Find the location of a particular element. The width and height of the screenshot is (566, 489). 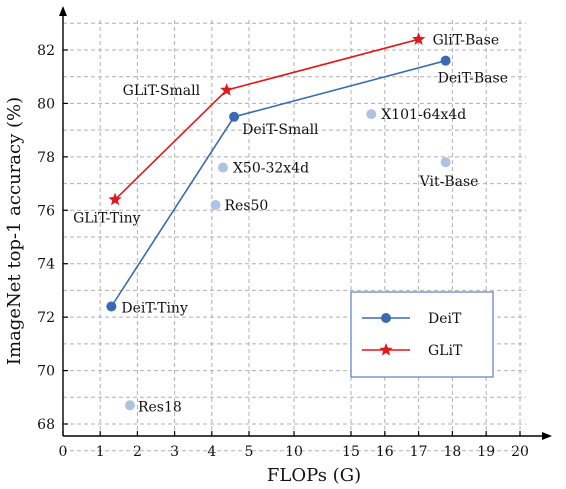

x-axis-arrow is located at coordinates (547, 436).